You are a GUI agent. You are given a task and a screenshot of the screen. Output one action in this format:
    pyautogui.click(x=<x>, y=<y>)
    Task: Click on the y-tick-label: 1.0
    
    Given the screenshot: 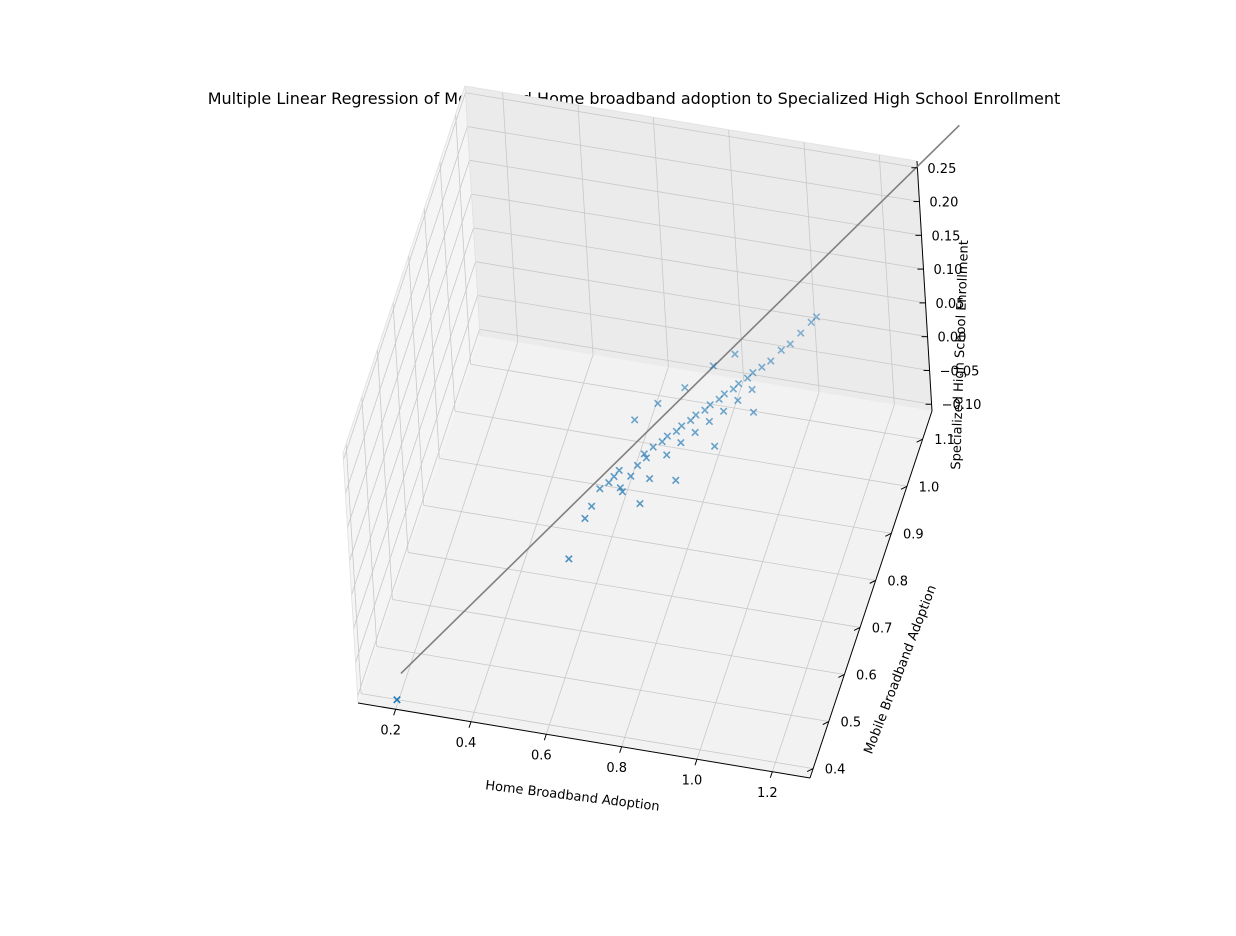 What is the action you would take?
    pyautogui.click(x=929, y=487)
    